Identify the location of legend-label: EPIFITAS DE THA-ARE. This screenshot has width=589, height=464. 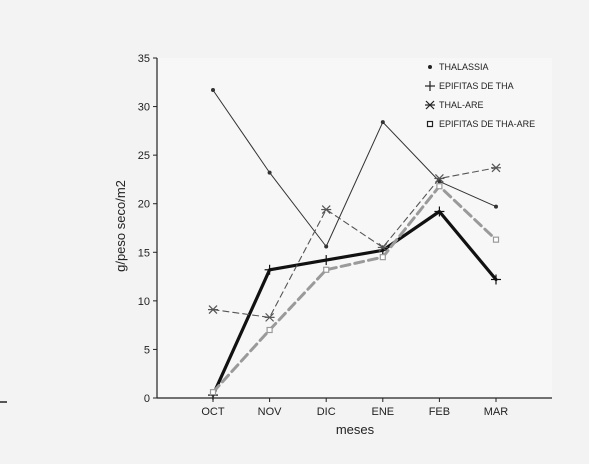
(487, 124).